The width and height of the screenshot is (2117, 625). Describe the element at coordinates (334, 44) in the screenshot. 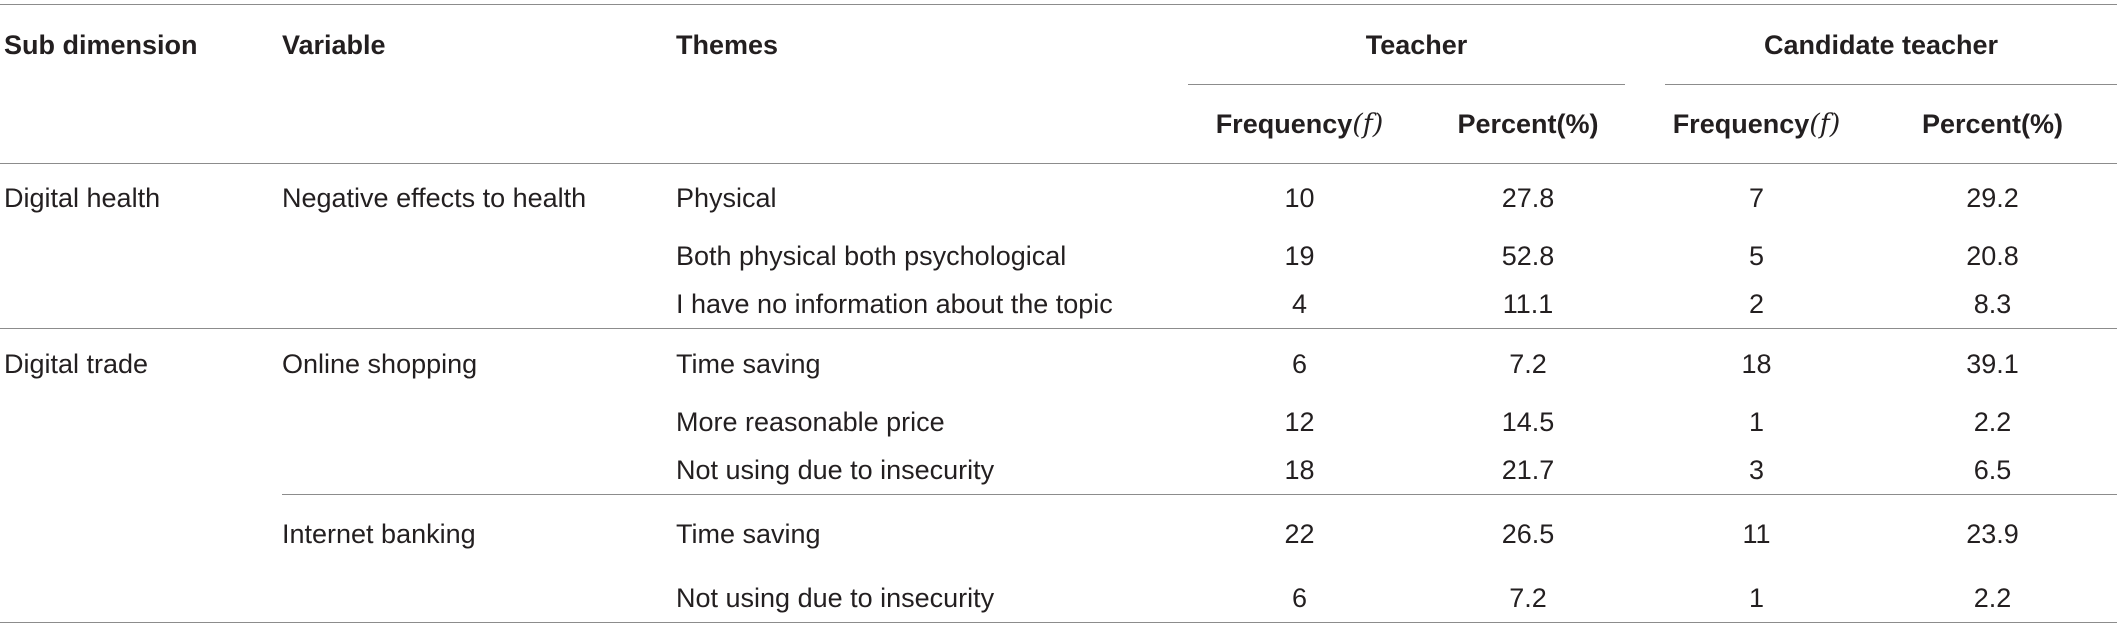

I see `header-variable: Variable` at that location.